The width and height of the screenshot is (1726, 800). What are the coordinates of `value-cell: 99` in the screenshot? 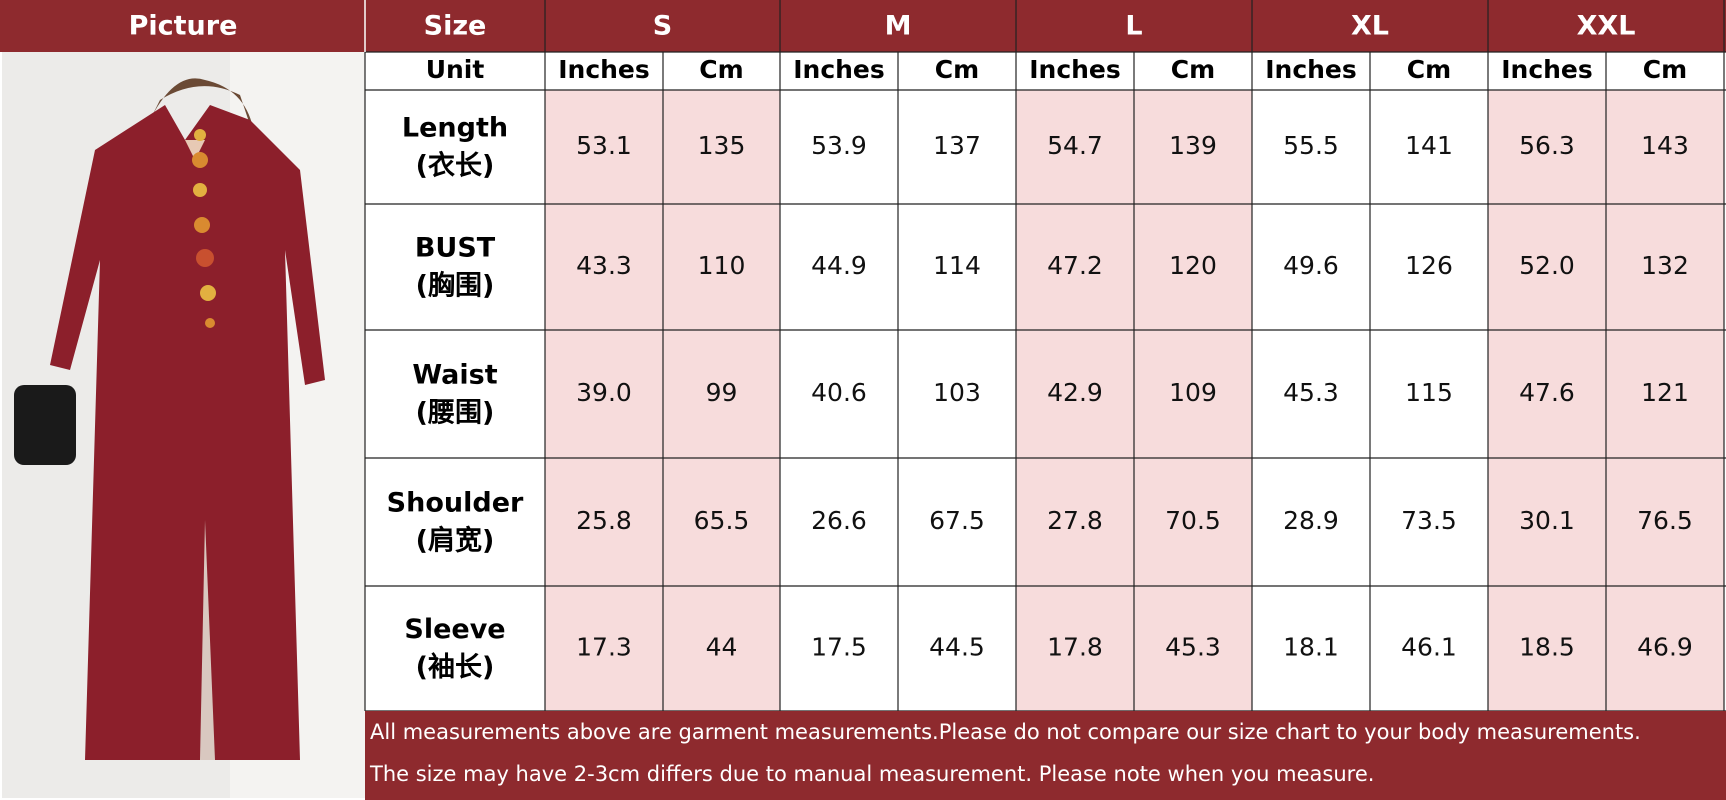 It's located at (722, 392).